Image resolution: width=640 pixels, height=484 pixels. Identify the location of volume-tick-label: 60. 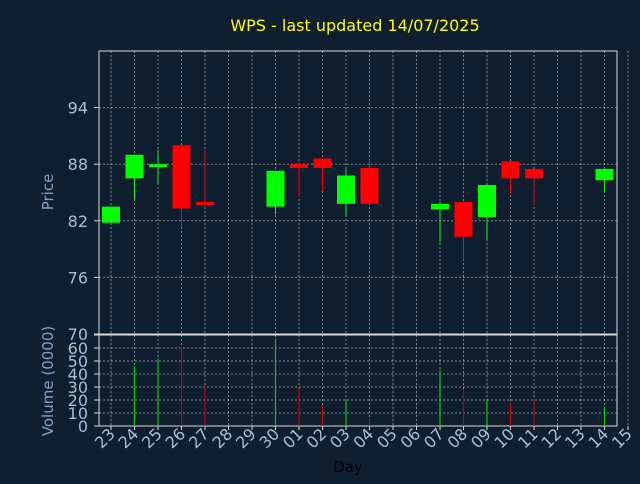
(78, 348).